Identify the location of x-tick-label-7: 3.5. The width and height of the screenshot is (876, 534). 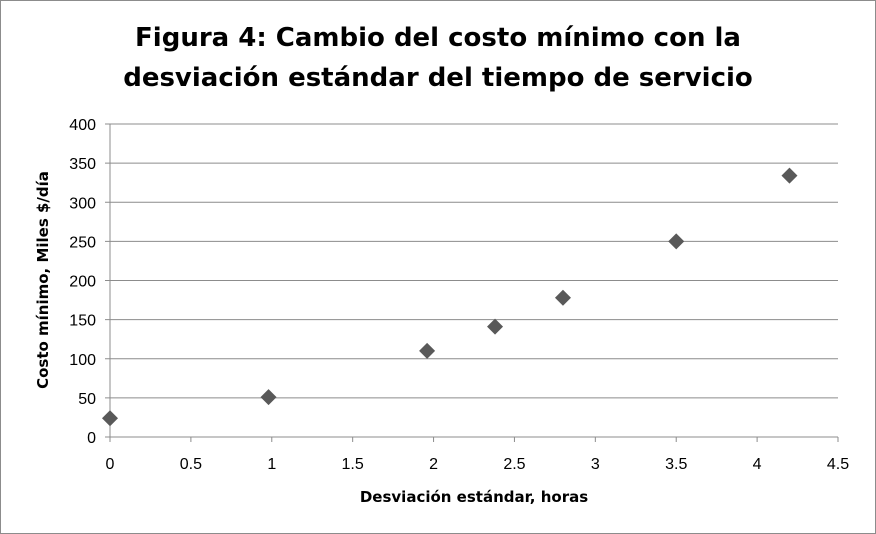
(676, 464).